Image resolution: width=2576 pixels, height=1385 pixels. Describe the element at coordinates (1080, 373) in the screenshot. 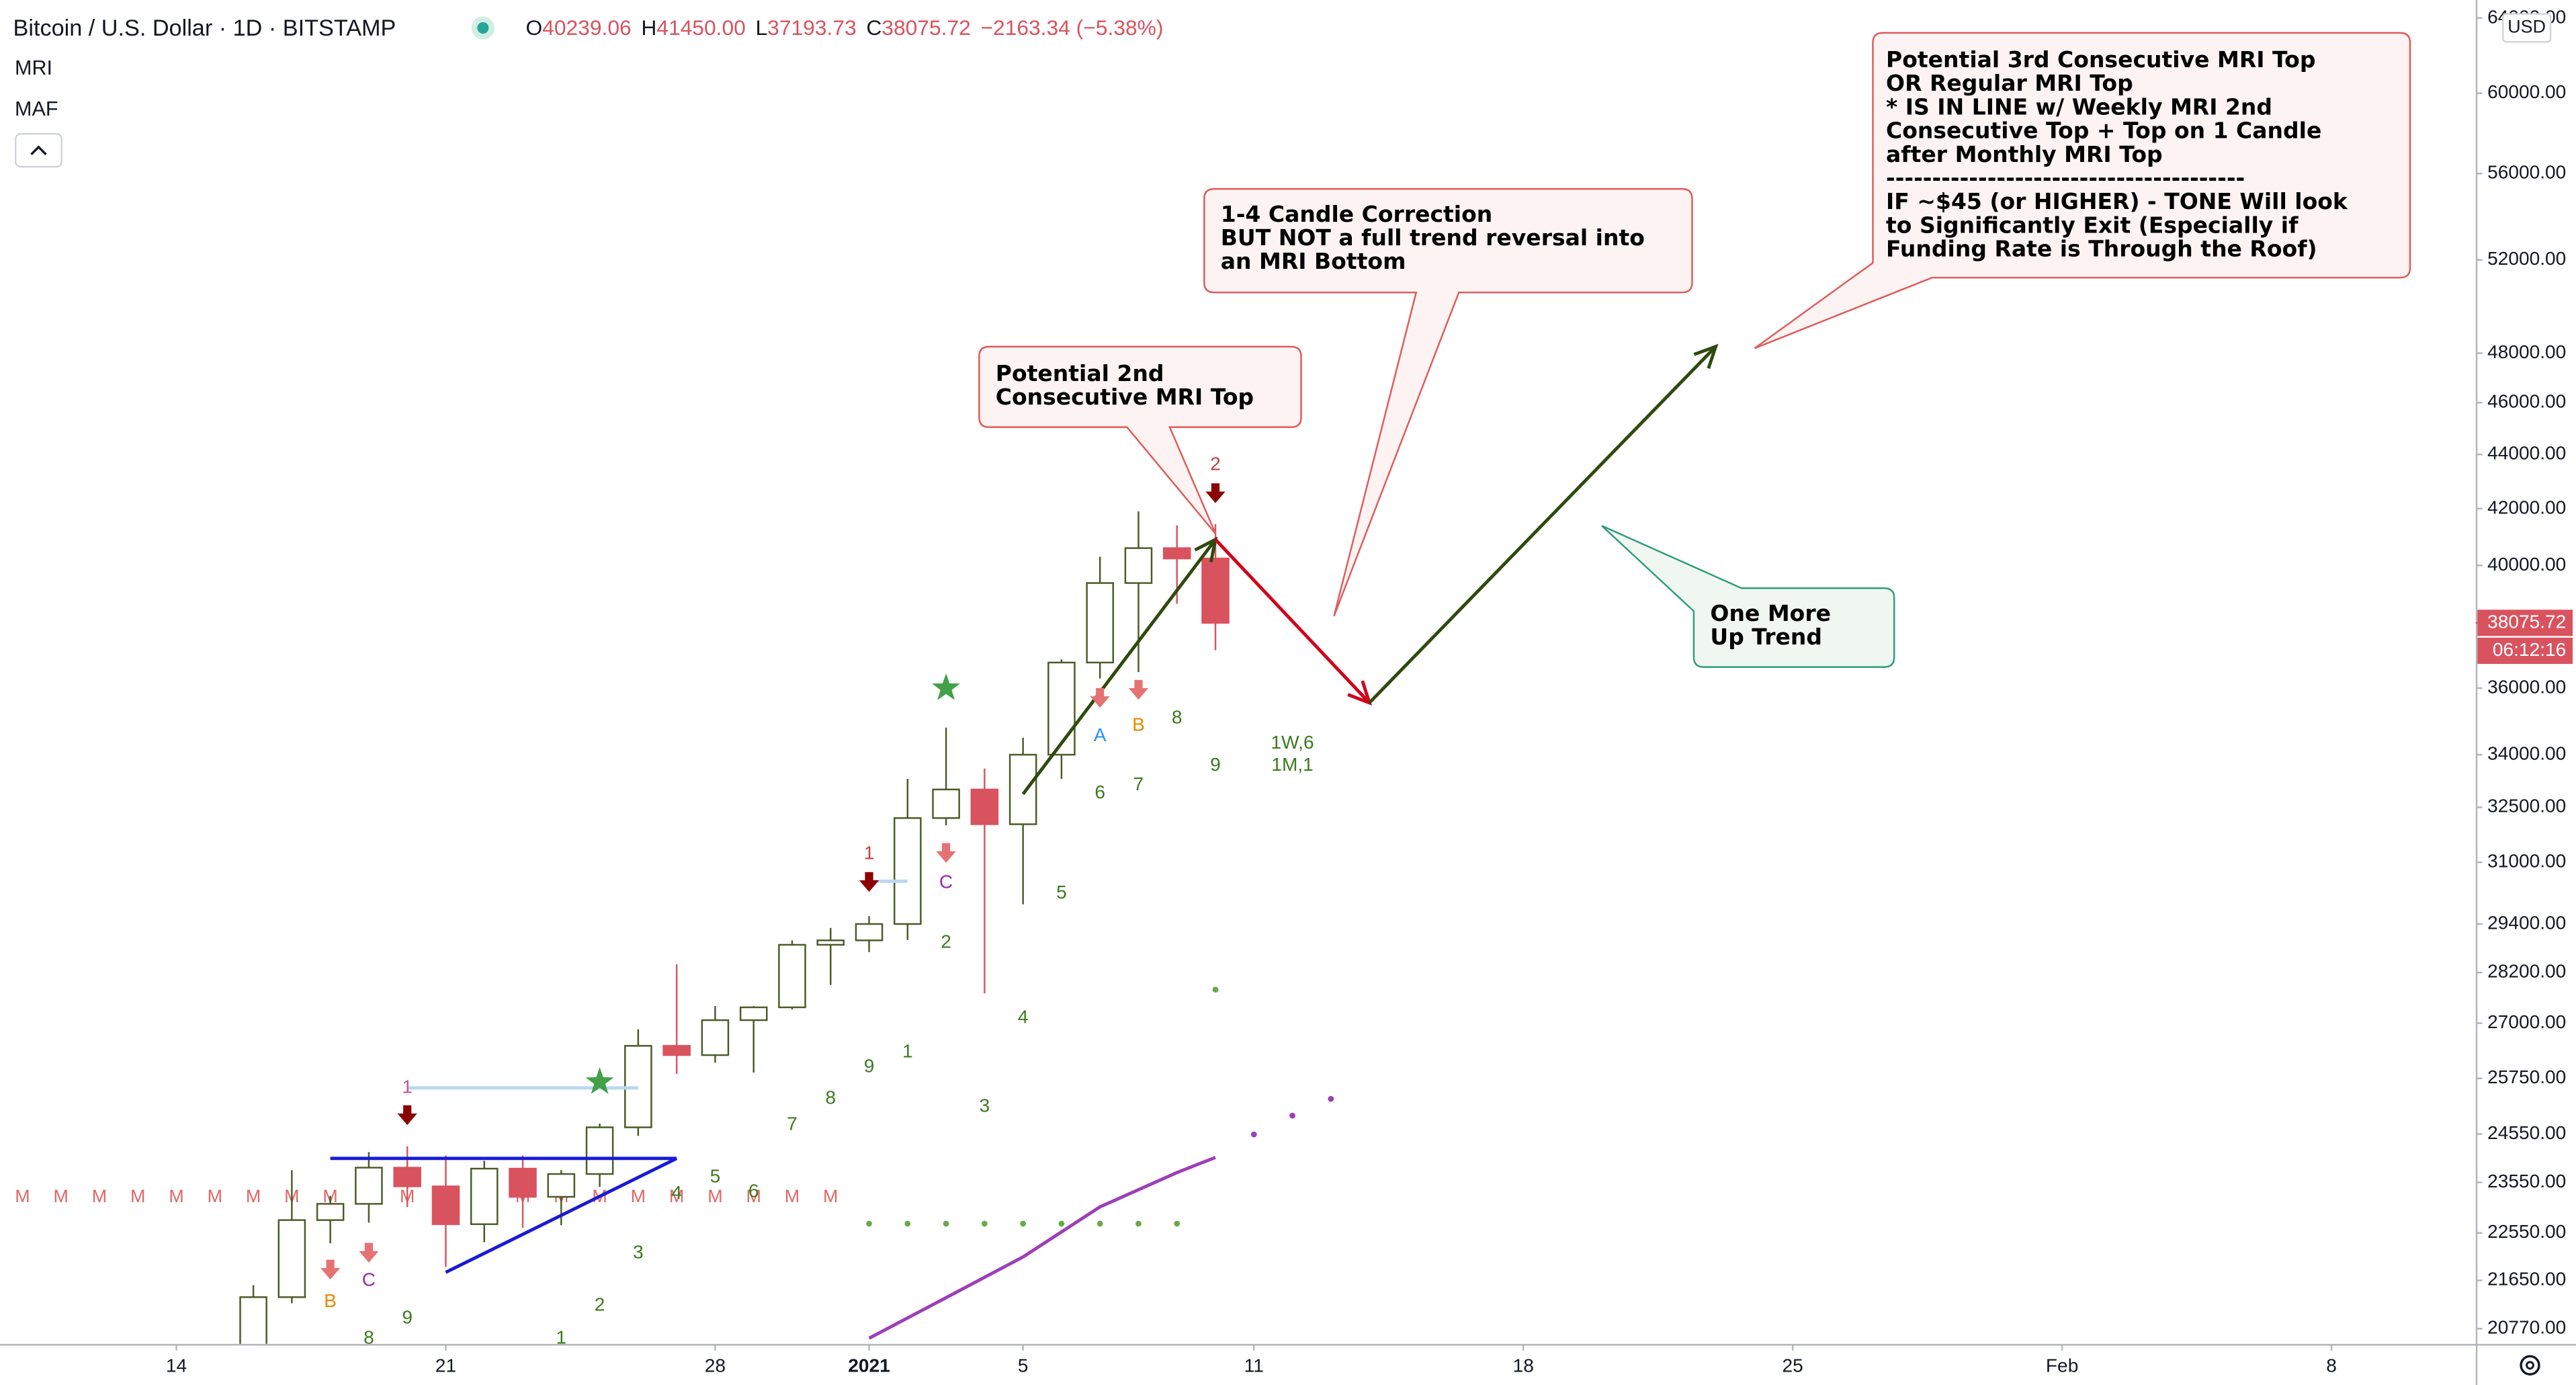

I see `callout-text: Potential 2nd` at that location.